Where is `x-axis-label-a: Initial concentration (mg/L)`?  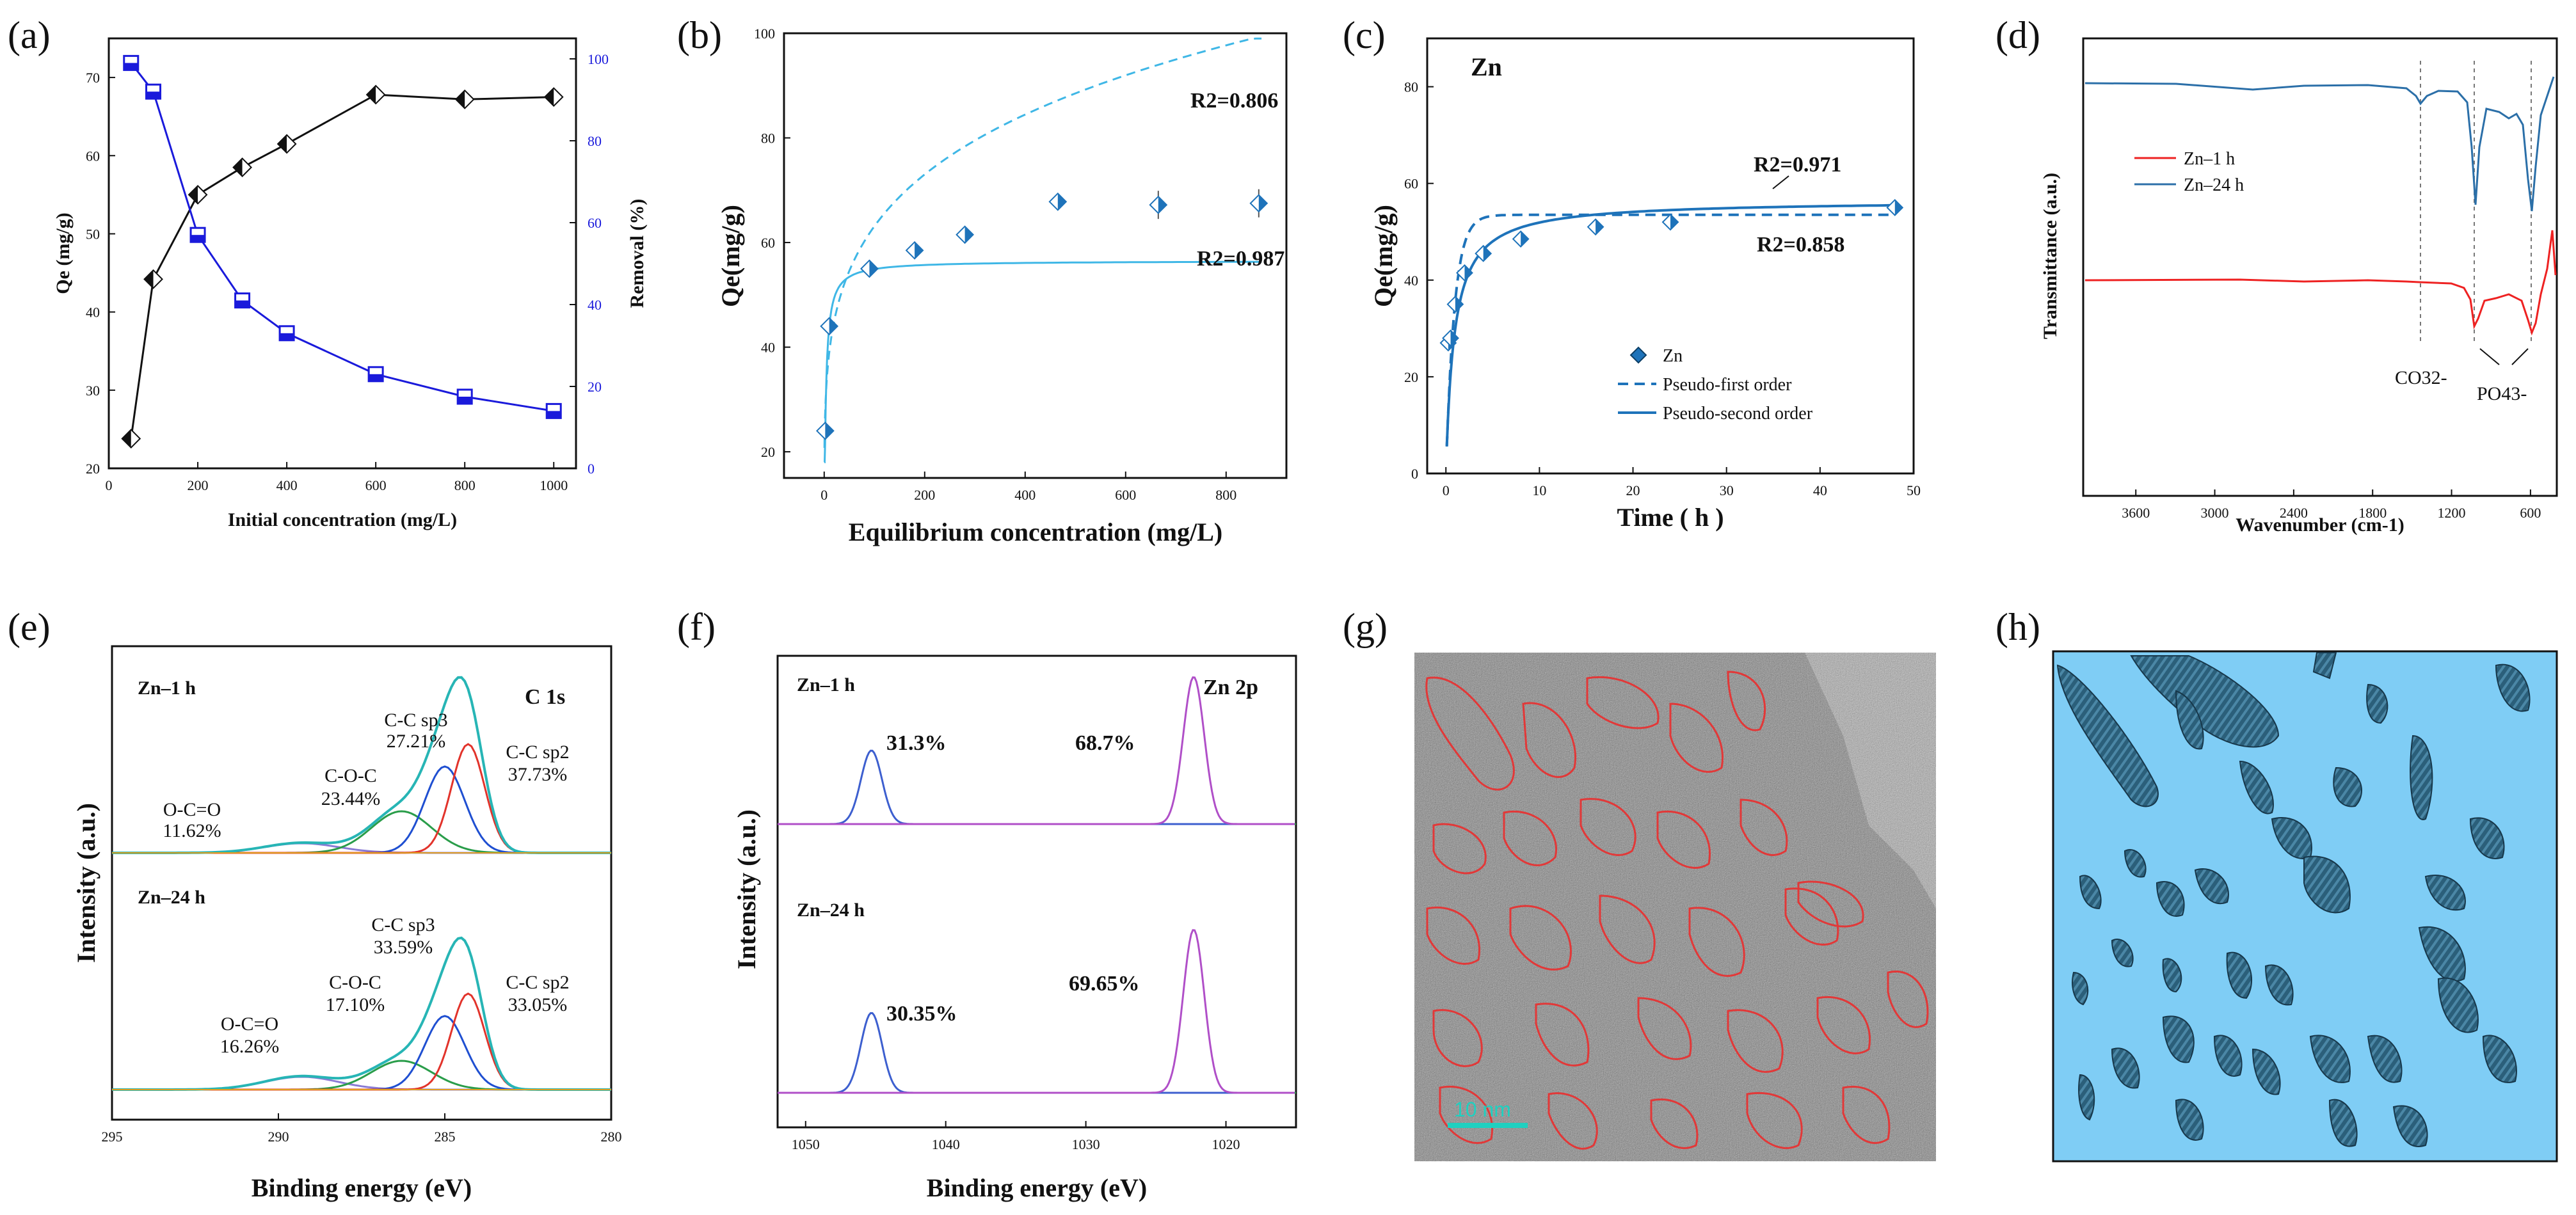 x-axis-label-a: Initial concentration (mg/L) is located at coordinates (342, 519).